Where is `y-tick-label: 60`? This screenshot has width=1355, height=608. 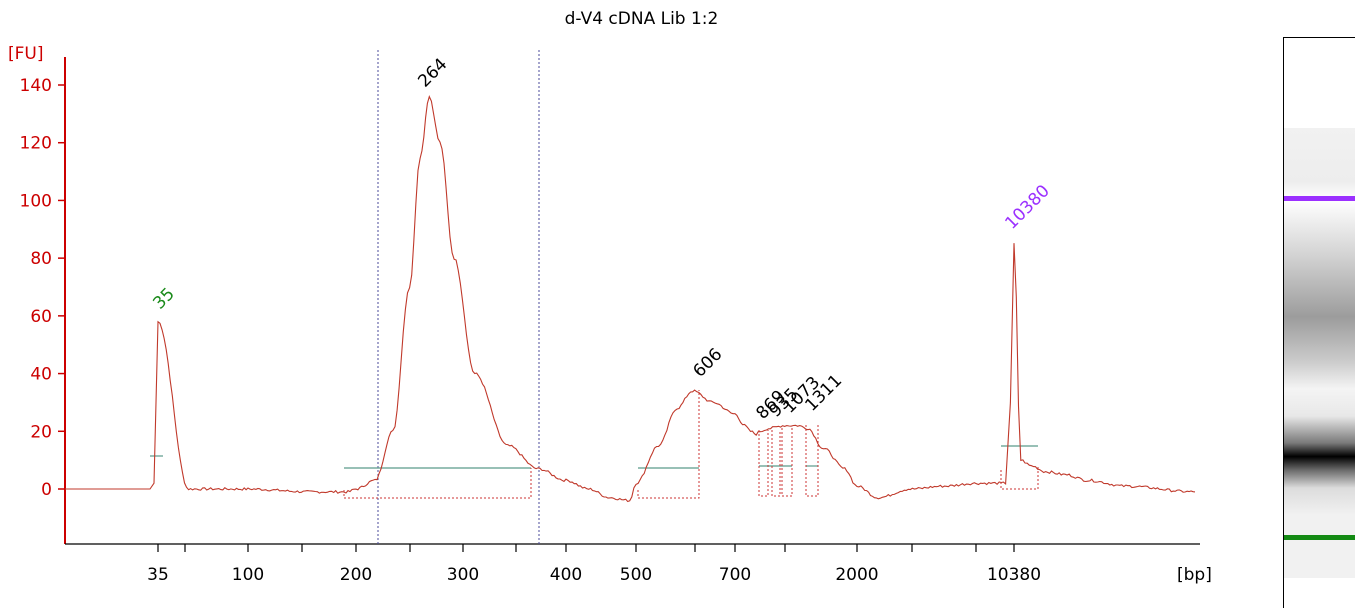 y-tick-label: 60 is located at coordinates (41, 317).